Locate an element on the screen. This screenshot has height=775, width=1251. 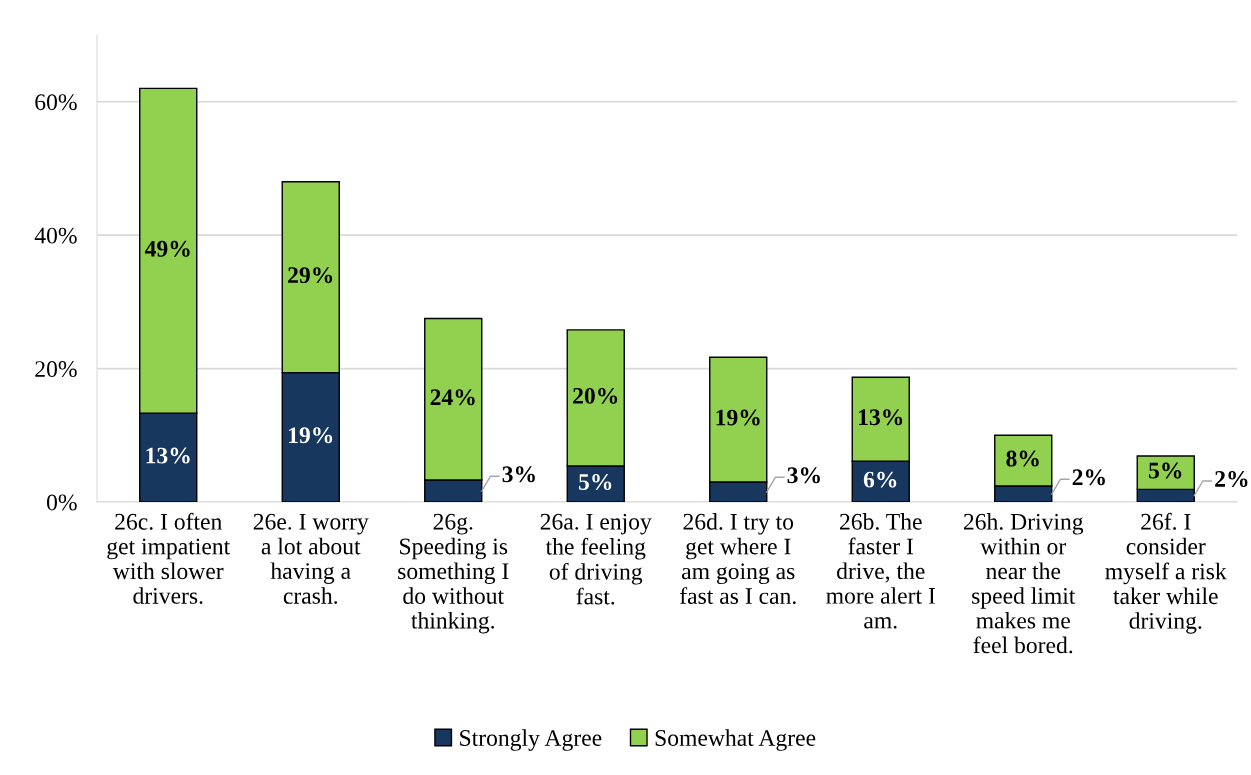
x-tick-label: 26d. I try to get where I am going as fast as I can. is located at coordinates (737, 559).